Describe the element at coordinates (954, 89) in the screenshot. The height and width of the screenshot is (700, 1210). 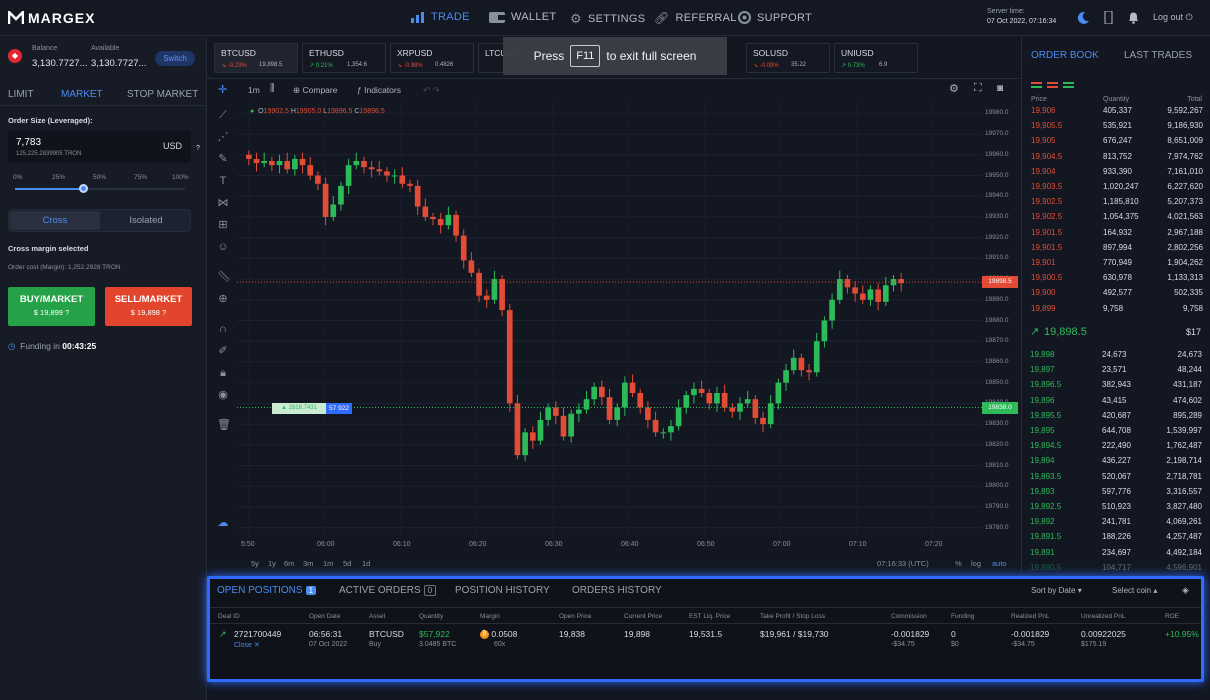
I see `settings-icon: ⚙` at that location.